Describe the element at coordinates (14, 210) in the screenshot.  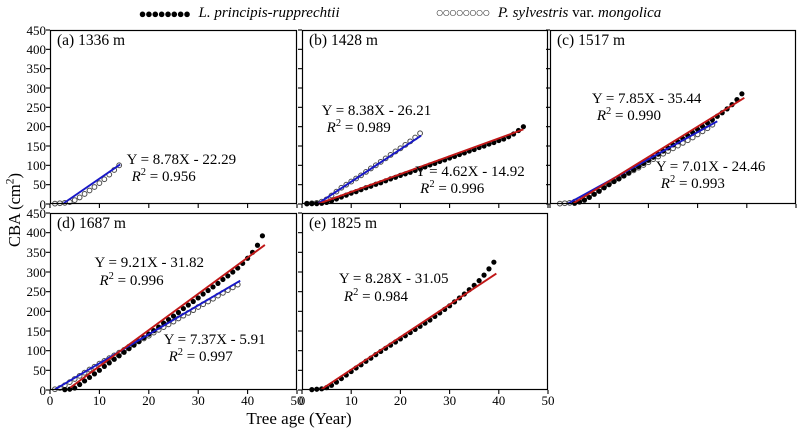
I see `y-axis-title: CBA (cm2)` at that location.